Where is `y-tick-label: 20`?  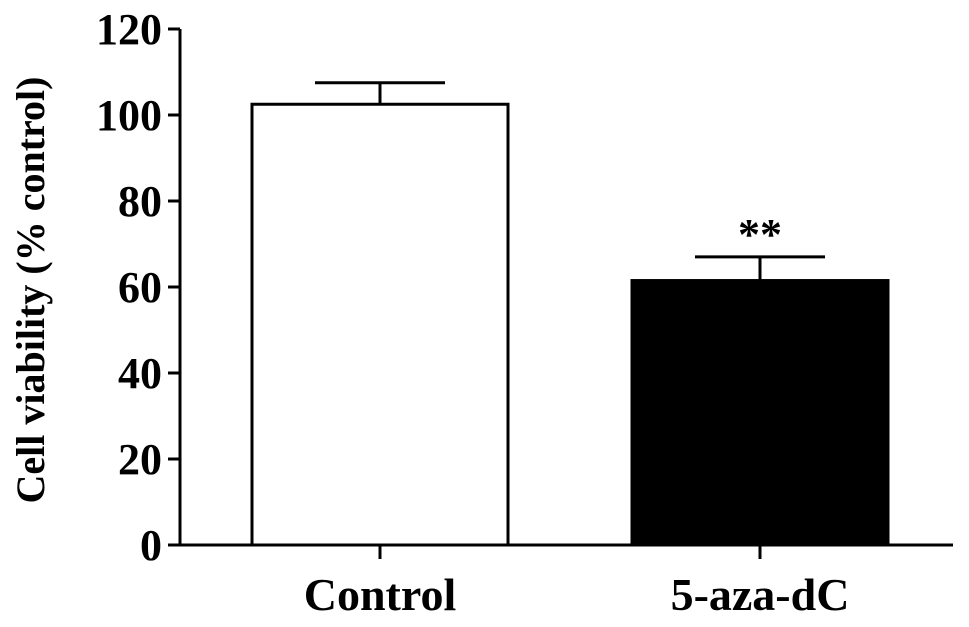
y-tick-label: 20 is located at coordinates (140, 459).